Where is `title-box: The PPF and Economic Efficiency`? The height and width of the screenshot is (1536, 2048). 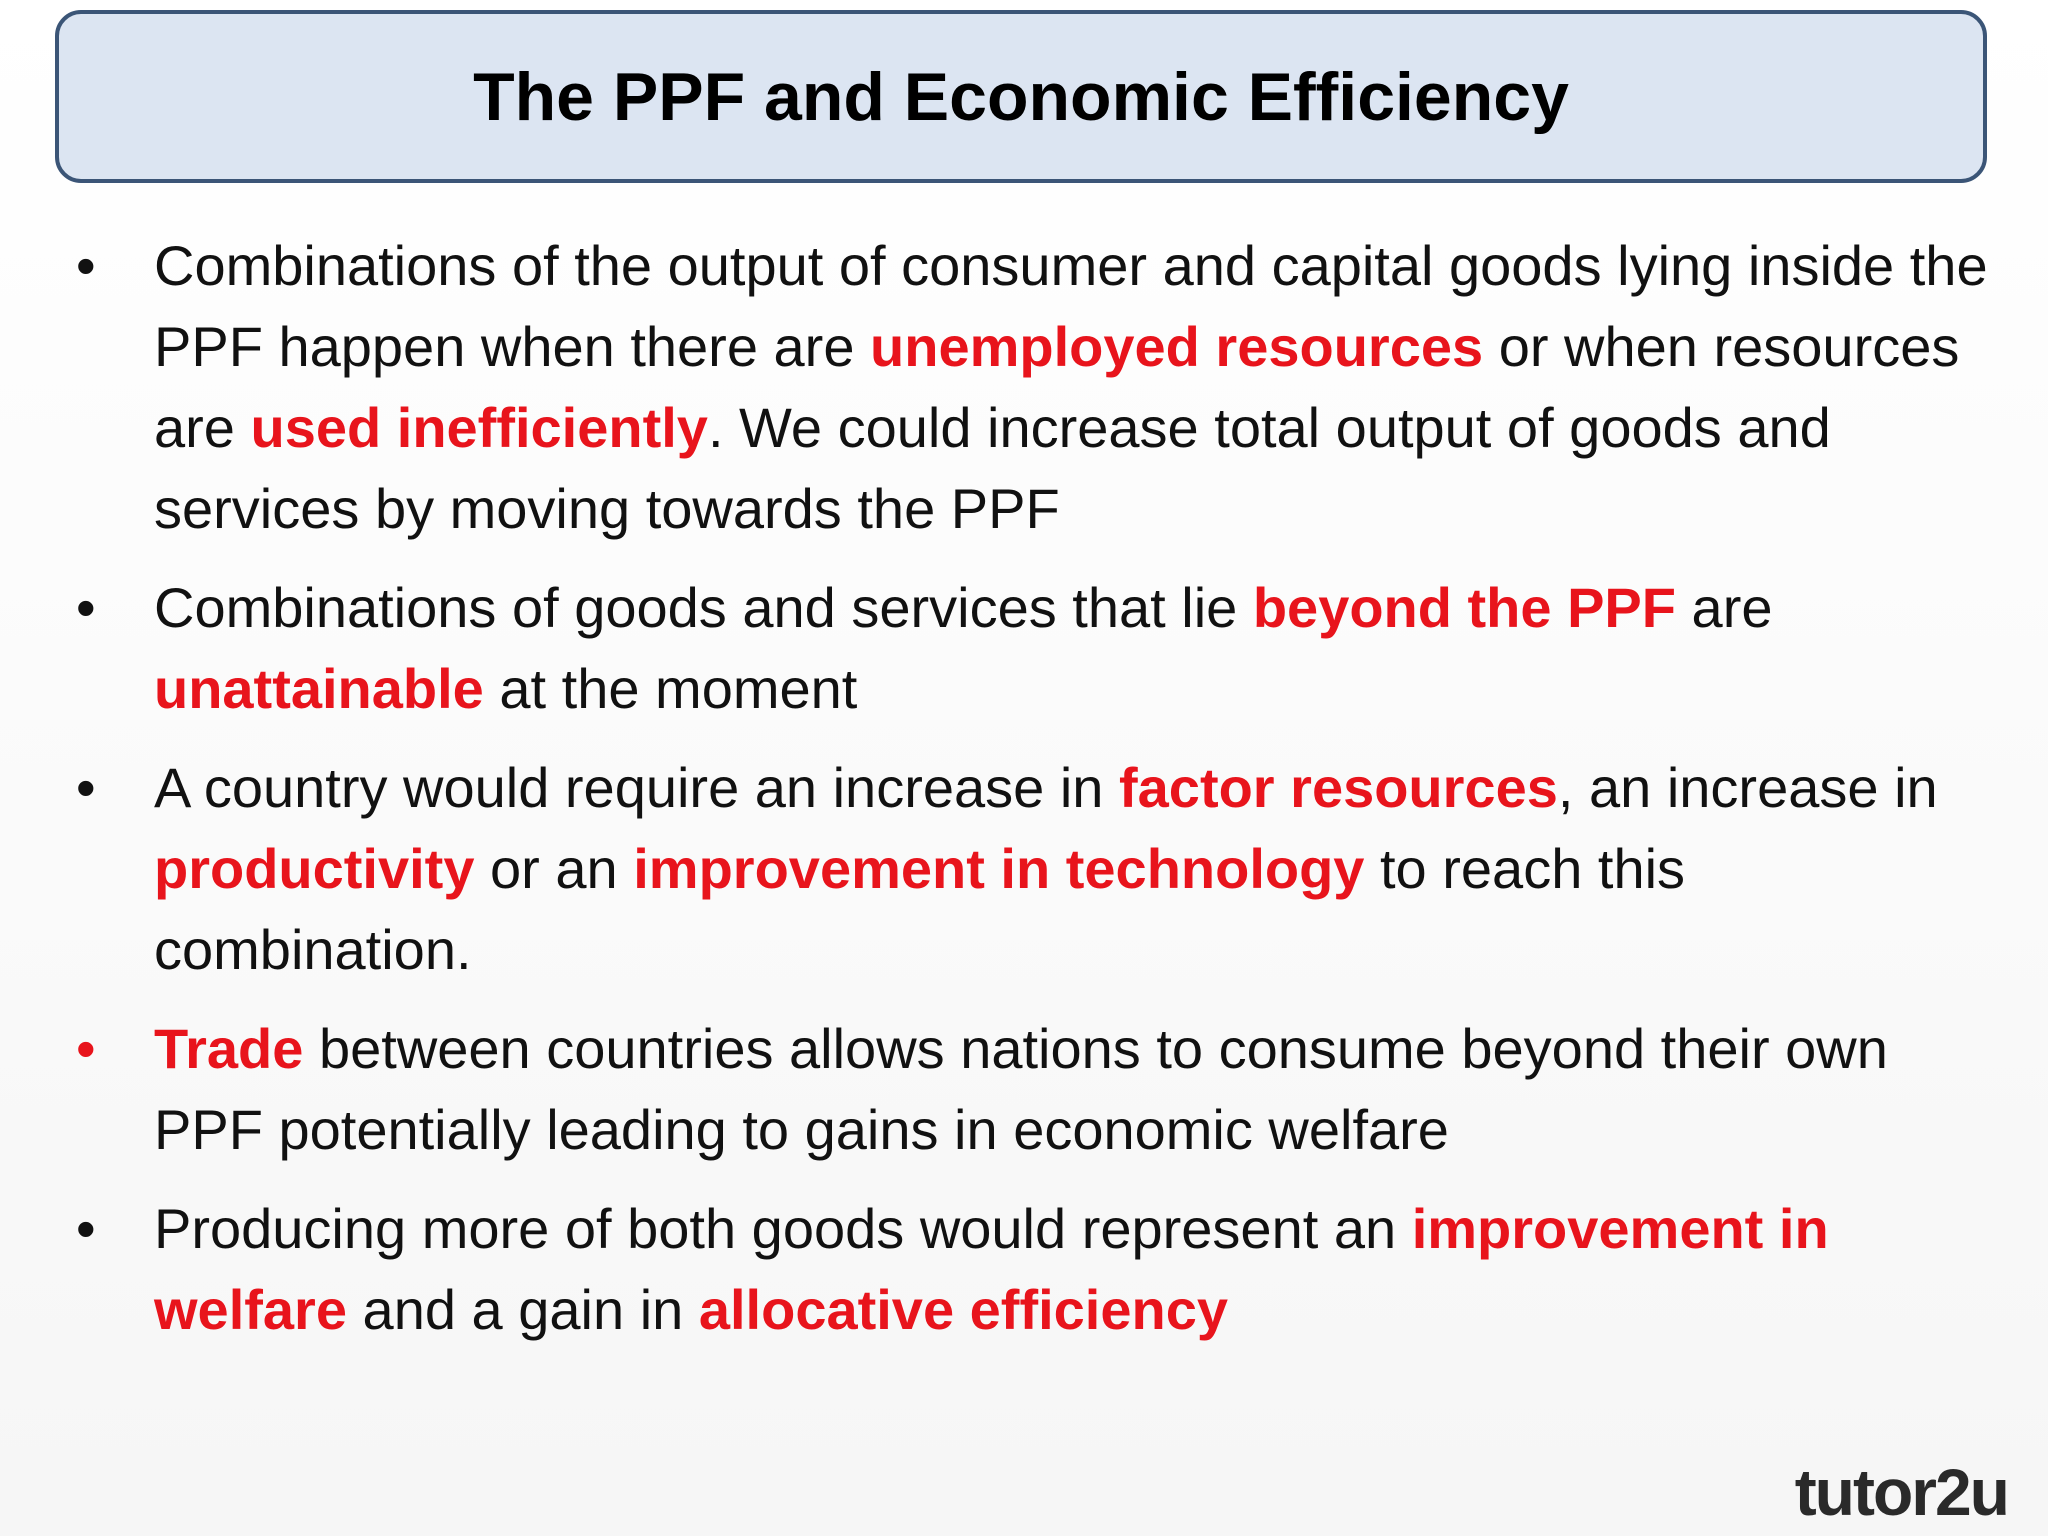
title-box: The PPF and Economic Efficiency is located at coordinates (1021, 96).